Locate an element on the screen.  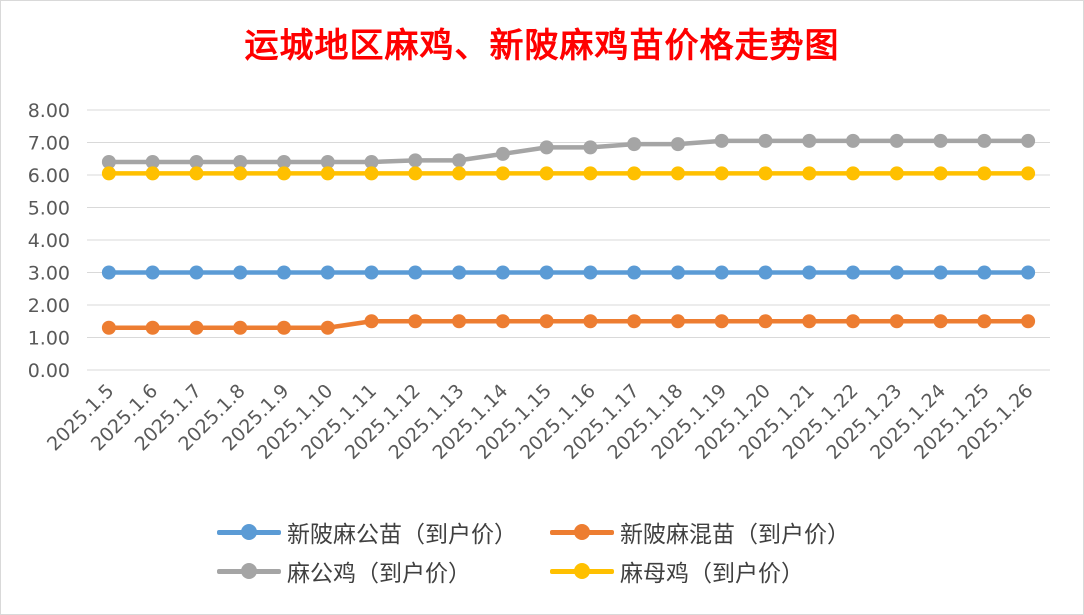
y-tick-label: 6.00 is located at coordinates (49, 176).